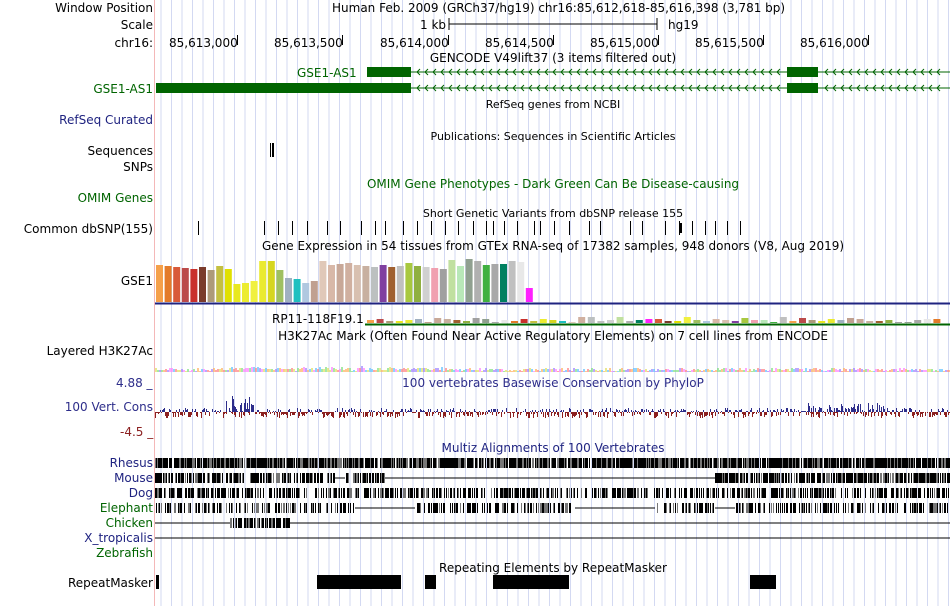  Describe the element at coordinates (115, 198) in the screenshot. I see `omim-track-label: OMIM Genes` at that location.